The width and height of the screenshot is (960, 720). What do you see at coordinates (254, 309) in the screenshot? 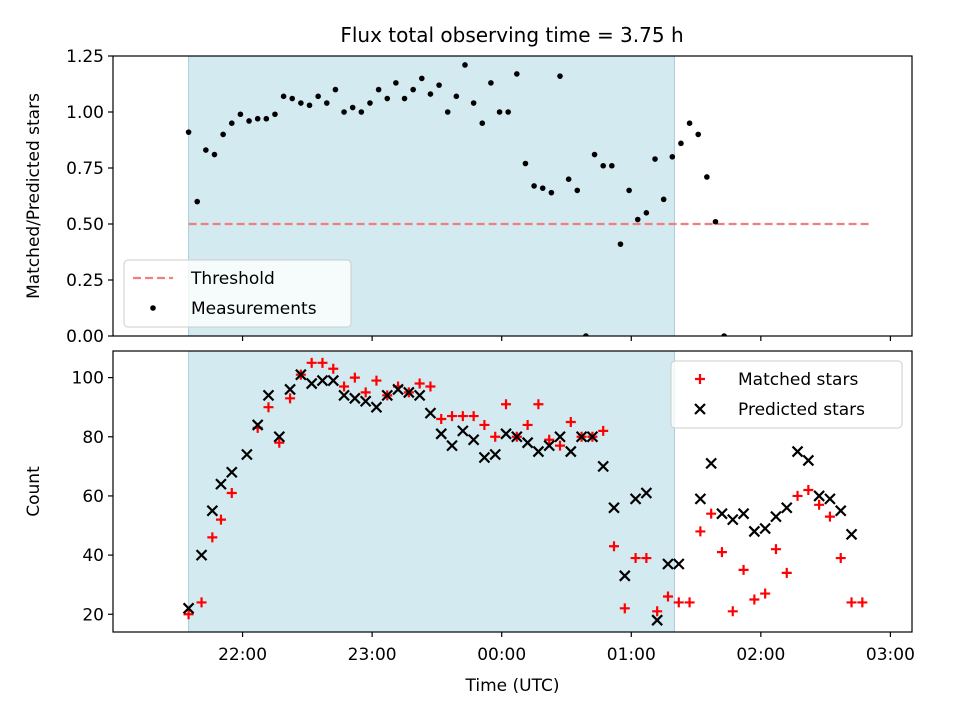
I see `legend-label: Measurements` at bounding box center [254, 309].